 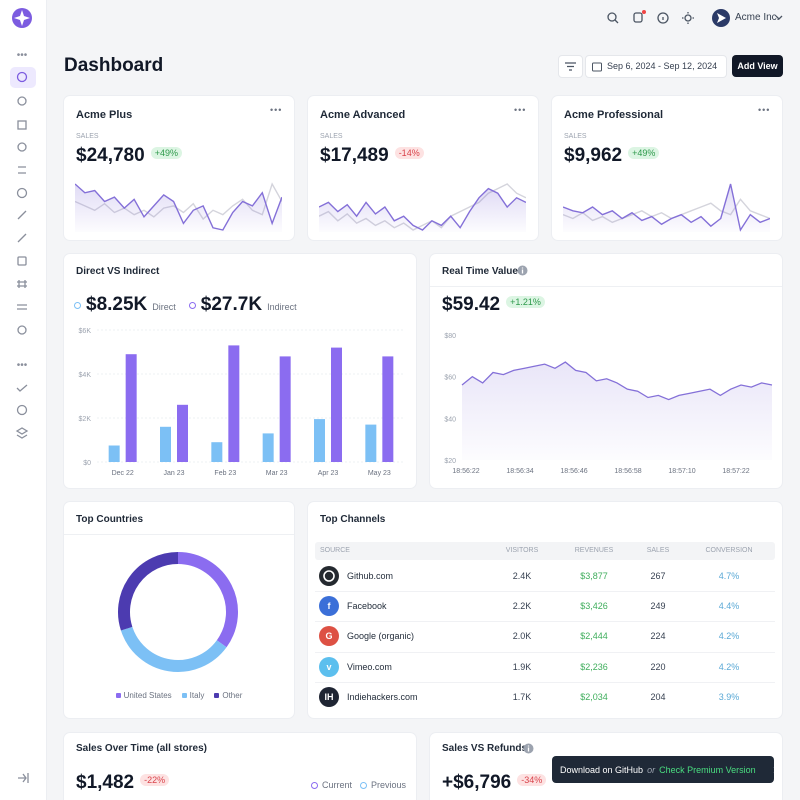 I want to click on y-tick-label: $60, so click(x=450, y=378).